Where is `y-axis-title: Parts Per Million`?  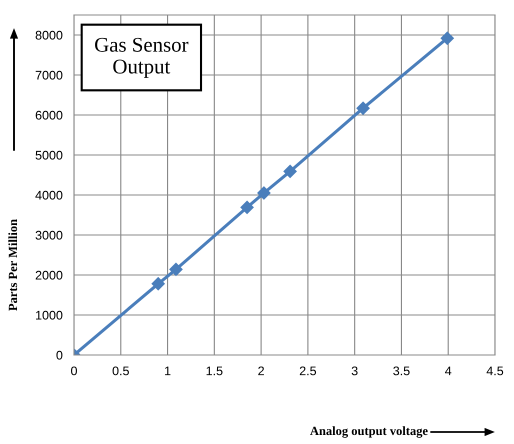
y-axis-title: Parts Per Million is located at coordinates (13, 265).